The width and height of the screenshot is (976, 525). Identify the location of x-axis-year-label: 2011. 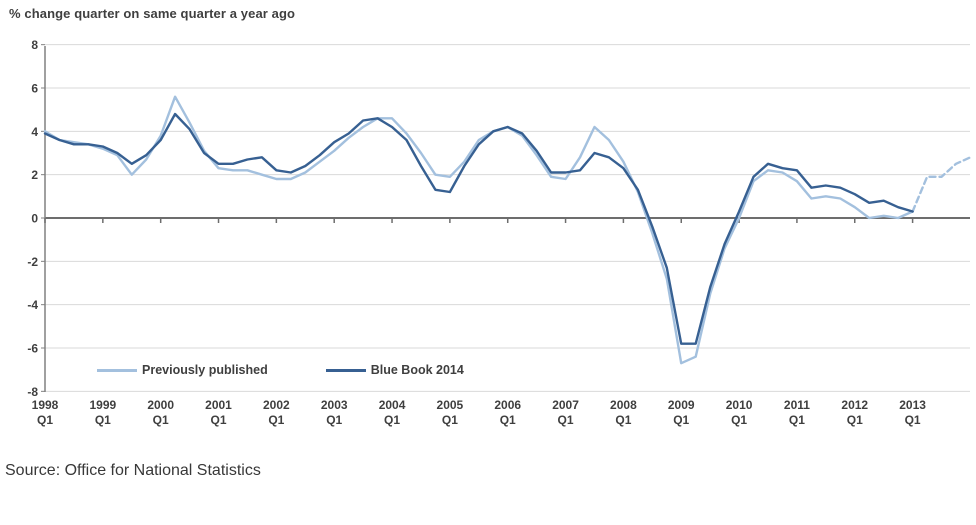
(797, 405).